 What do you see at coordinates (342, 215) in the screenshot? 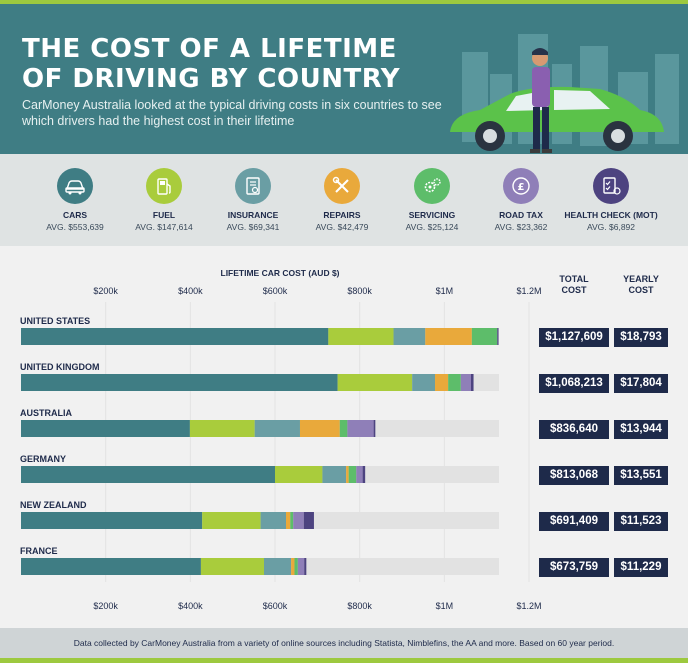
I see `category-label: REPAIRS` at bounding box center [342, 215].